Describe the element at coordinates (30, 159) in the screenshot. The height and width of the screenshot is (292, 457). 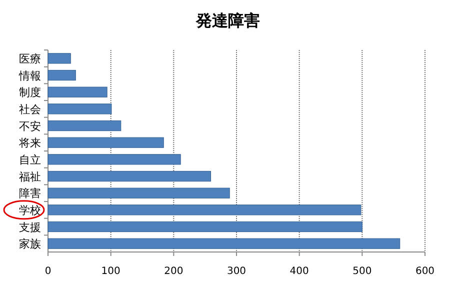
I see `y-tick-label: 自立` at that location.